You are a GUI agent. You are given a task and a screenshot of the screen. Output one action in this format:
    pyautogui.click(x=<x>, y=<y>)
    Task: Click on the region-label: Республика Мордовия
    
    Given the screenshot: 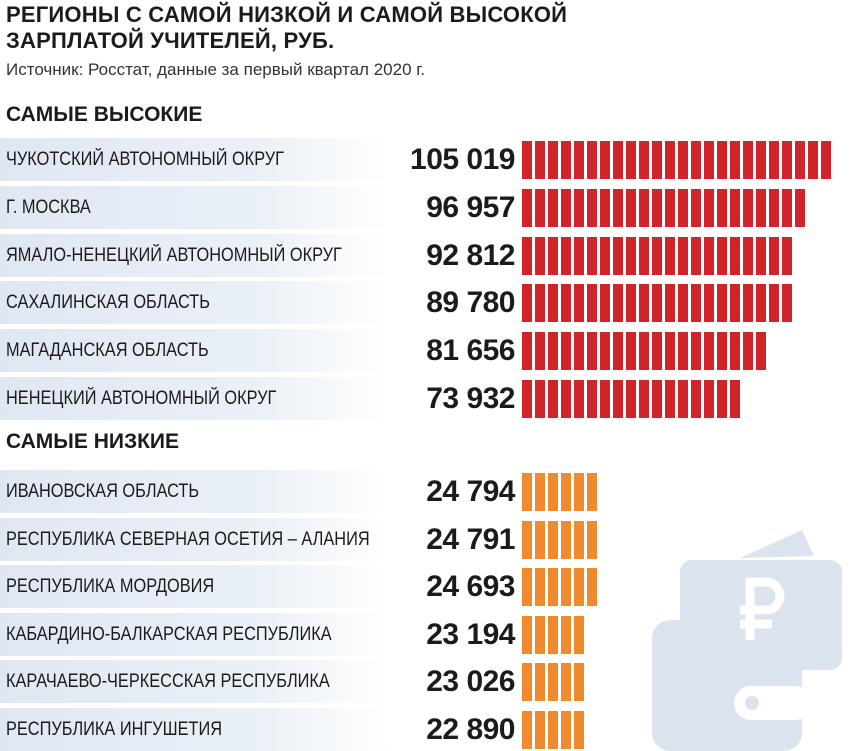 What is the action you would take?
    pyautogui.click(x=110, y=586)
    